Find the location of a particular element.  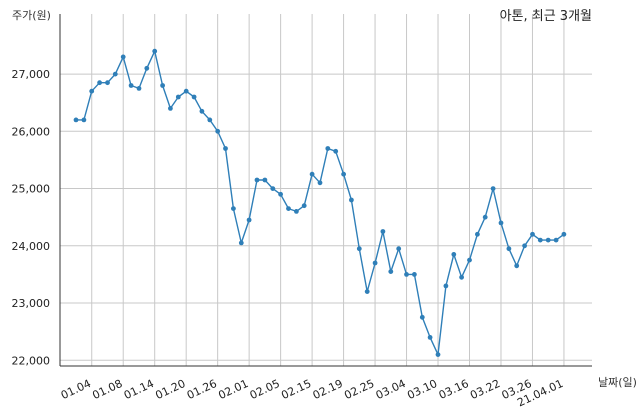

x-tick-label: 01.20 is located at coordinates (170, 389).